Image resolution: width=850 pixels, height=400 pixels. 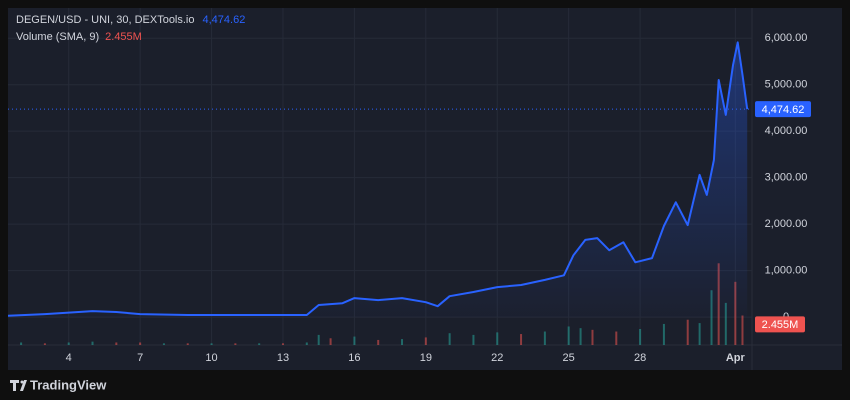 I want to click on header-volume: 2.455M, so click(x=123, y=37).